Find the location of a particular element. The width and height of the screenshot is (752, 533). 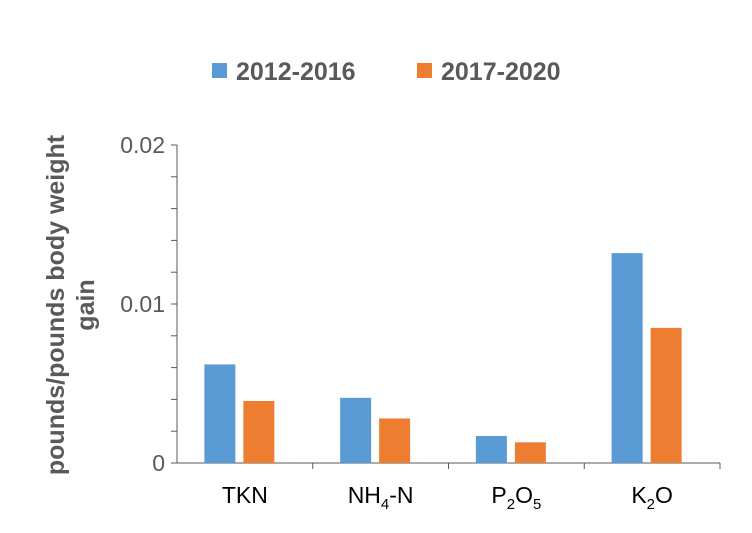

y-tick-label: 0 is located at coordinates (158, 463).